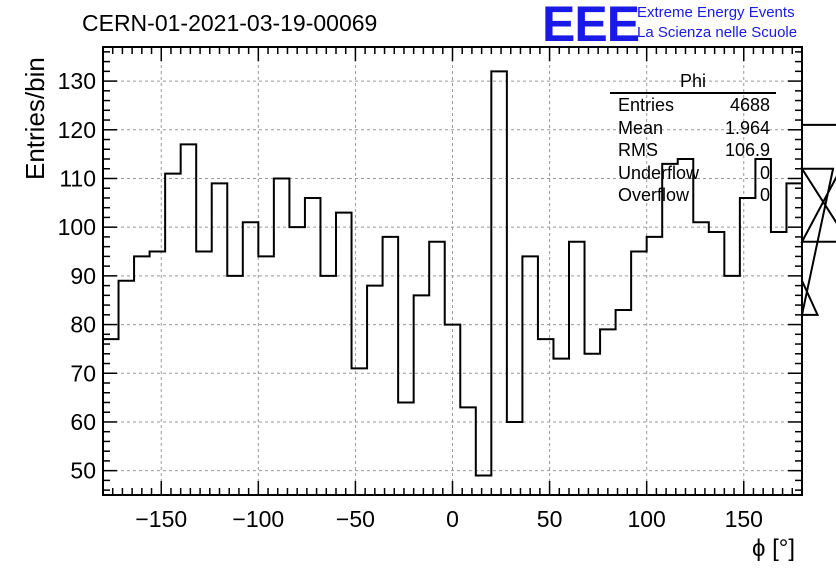  What do you see at coordinates (693, 195) in the screenshot?
I see `stats-row-overflow: Overflow 0` at bounding box center [693, 195].